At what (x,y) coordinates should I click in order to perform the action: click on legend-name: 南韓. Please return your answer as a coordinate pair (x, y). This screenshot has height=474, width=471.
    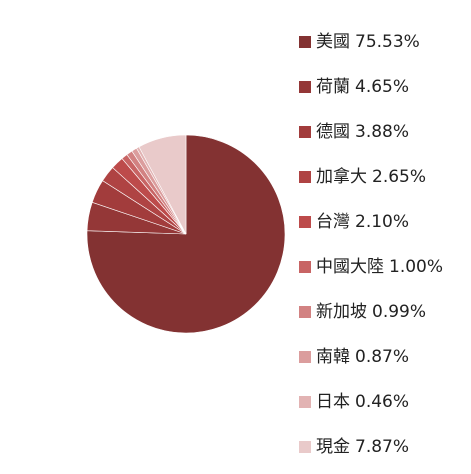
    Looking at the image, I should click on (333, 357).